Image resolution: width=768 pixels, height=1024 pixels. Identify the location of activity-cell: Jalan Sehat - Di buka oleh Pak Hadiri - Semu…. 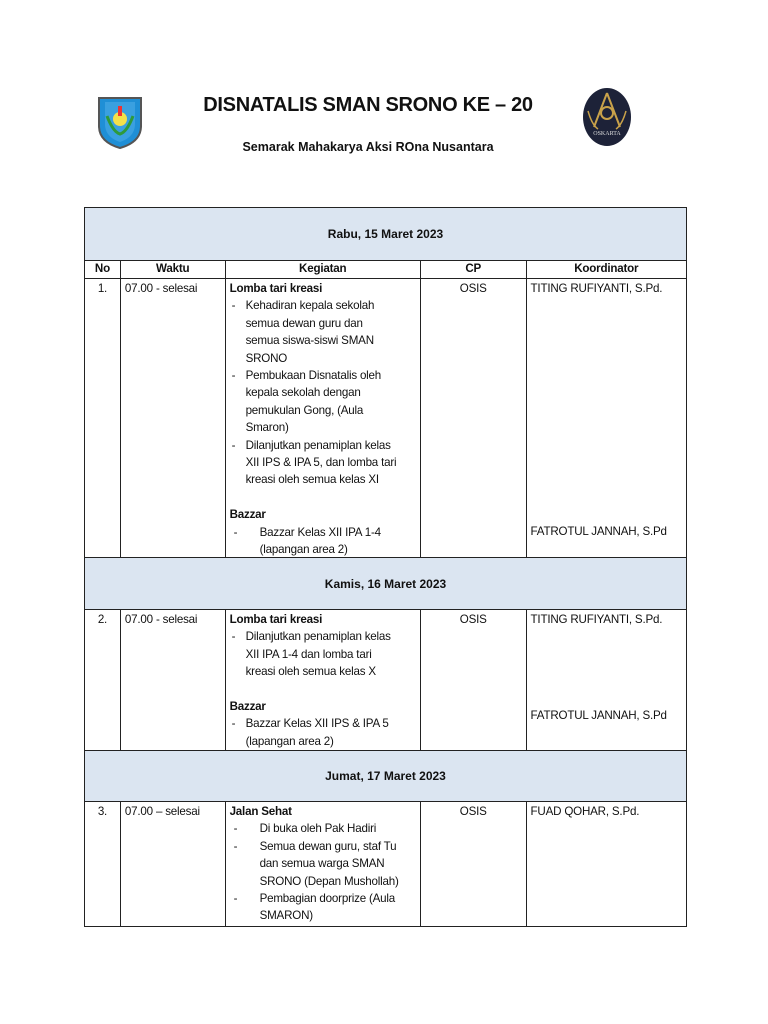
(323, 864).